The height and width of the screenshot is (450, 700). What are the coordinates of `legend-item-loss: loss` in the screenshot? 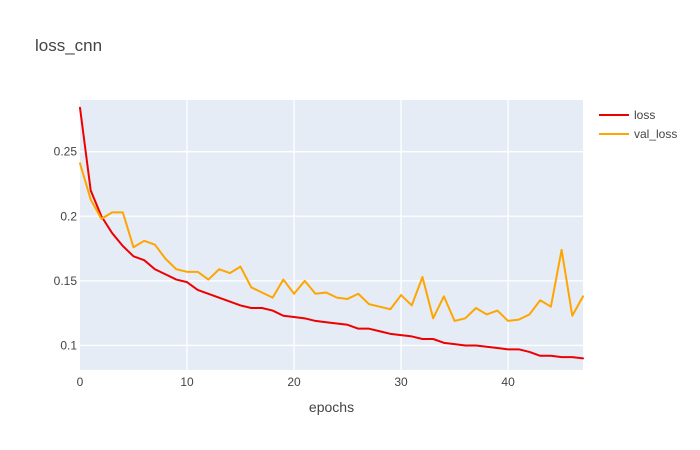 It's located at (627, 115).